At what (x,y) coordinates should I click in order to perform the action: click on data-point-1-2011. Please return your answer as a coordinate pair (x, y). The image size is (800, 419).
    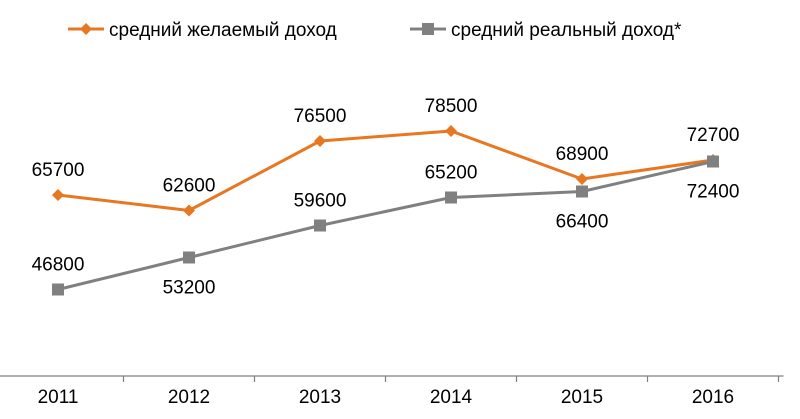
    Looking at the image, I should click on (58, 195).